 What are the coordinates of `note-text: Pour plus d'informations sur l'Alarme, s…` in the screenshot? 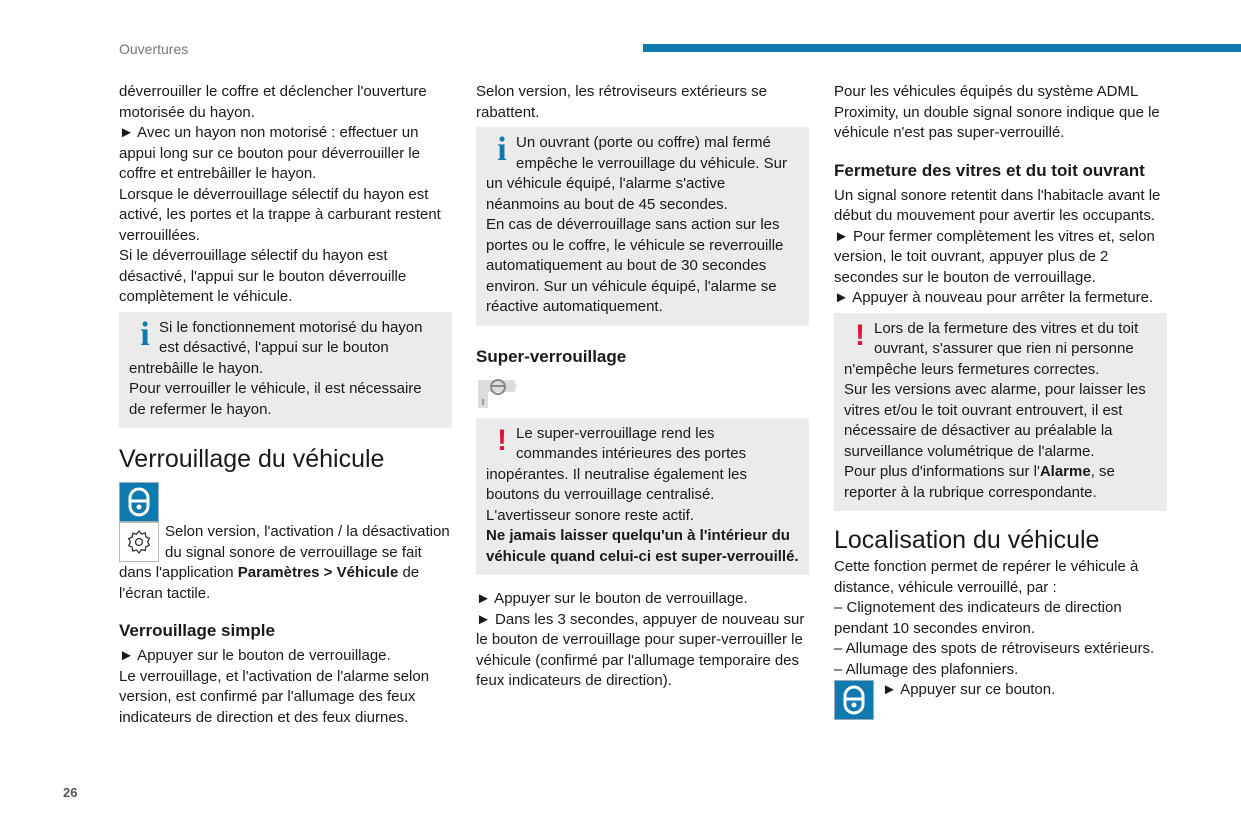 It's located at (979, 482).